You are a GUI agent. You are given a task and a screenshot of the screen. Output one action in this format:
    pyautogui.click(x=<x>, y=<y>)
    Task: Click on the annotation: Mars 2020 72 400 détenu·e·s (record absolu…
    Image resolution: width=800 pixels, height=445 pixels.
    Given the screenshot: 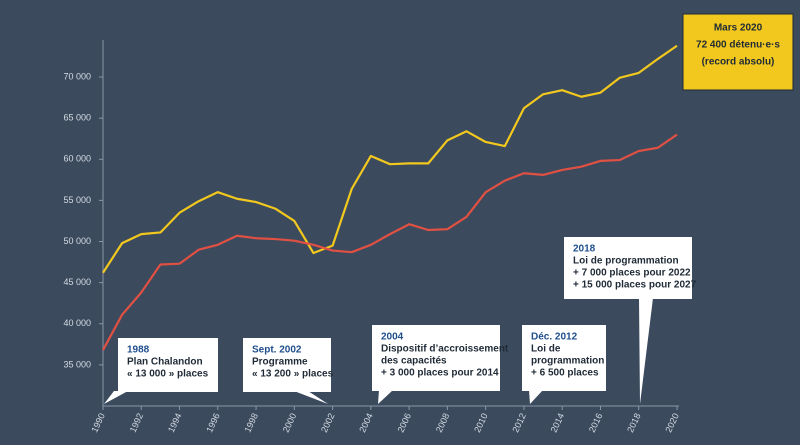 What is the action you would take?
    pyautogui.click(x=738, y=52)
    